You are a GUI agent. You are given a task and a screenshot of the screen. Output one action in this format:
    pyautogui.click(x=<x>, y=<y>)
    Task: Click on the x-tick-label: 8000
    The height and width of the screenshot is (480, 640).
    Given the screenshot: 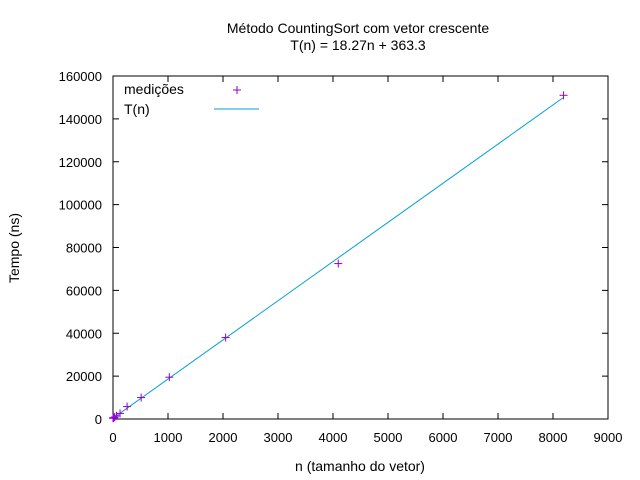 What is the action you would take?
    pyautogui.click(x=553, y=437)
    